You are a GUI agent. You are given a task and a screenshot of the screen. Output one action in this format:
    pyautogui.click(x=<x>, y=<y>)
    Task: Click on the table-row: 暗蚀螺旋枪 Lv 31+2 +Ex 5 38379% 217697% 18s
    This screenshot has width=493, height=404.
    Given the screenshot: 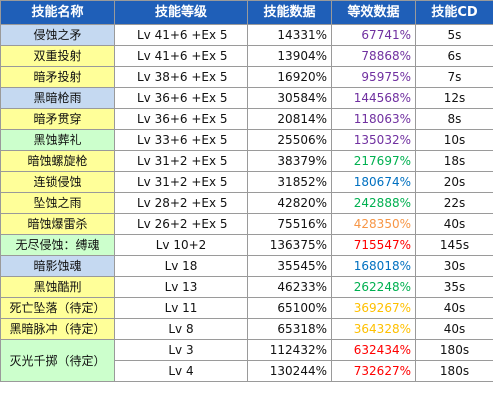 What is the action you would take?
    pyautogui.click(x=246, y=161)
    